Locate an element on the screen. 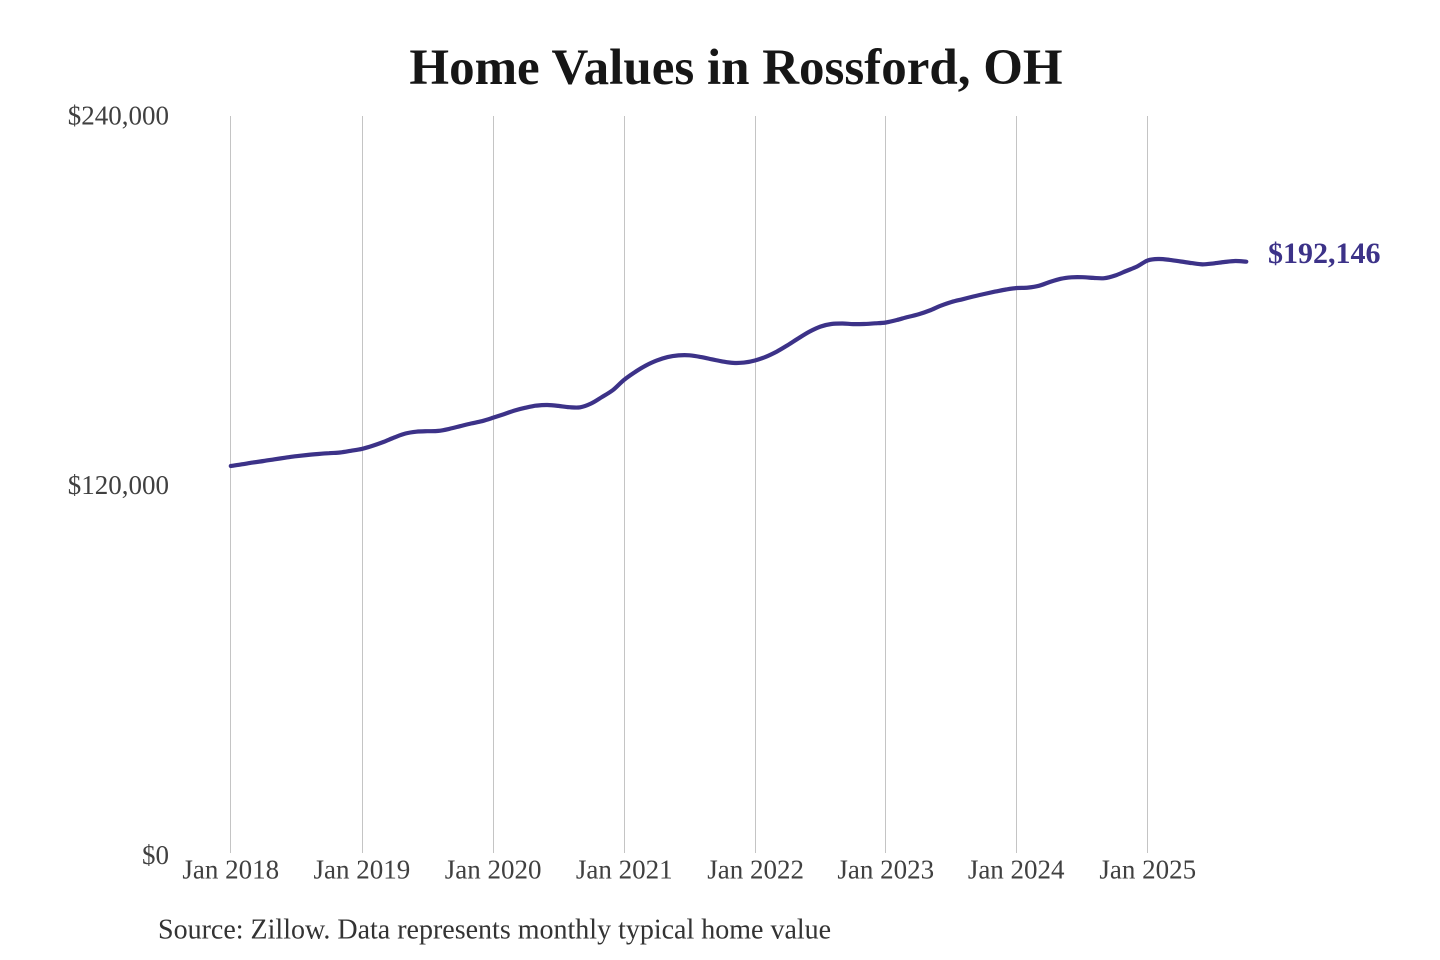 This screenshot has width=1440, height=960. svg-text: $120,000 is located at coordinates (118, 485).